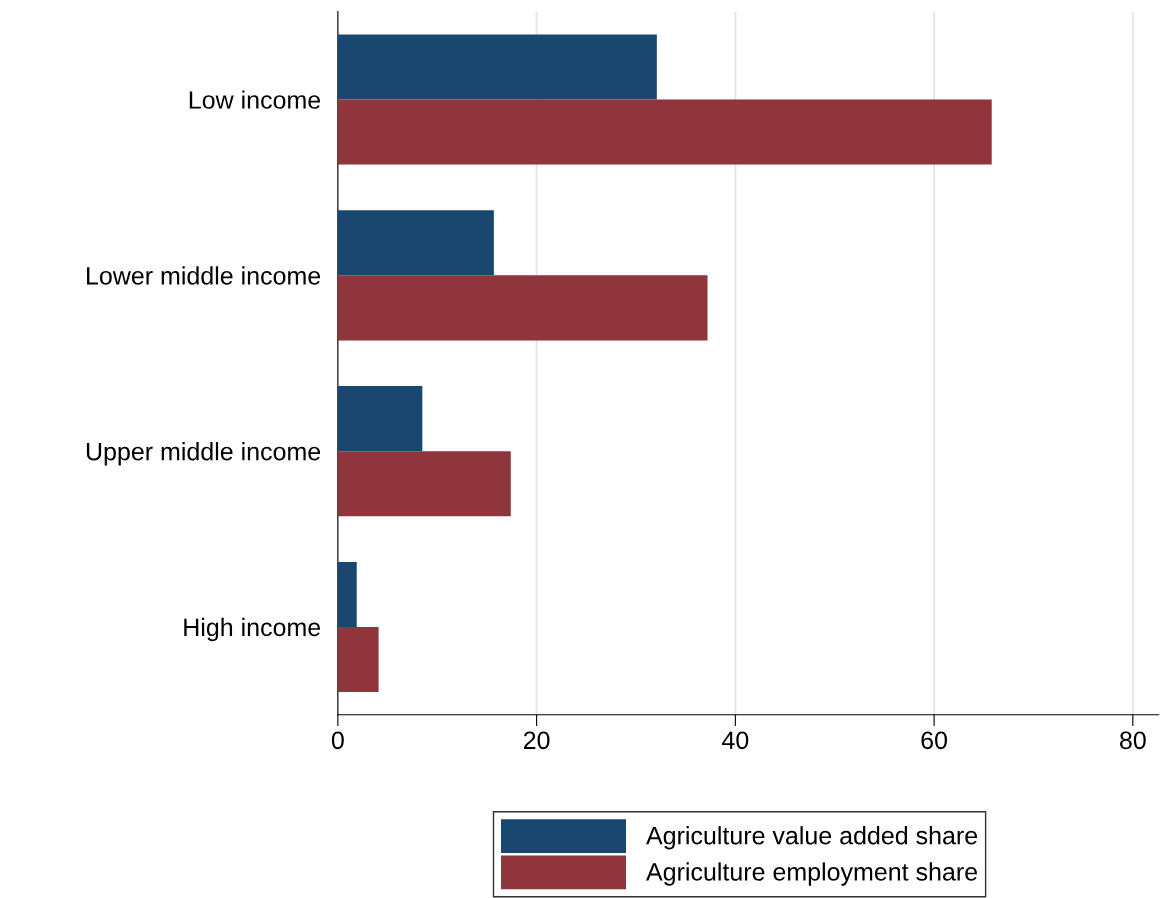 This screenshot has height=898, width=1161. Describe the element at coordinates (536, 740) in the screenshot. I see `x-tick-label: 20` at that location.